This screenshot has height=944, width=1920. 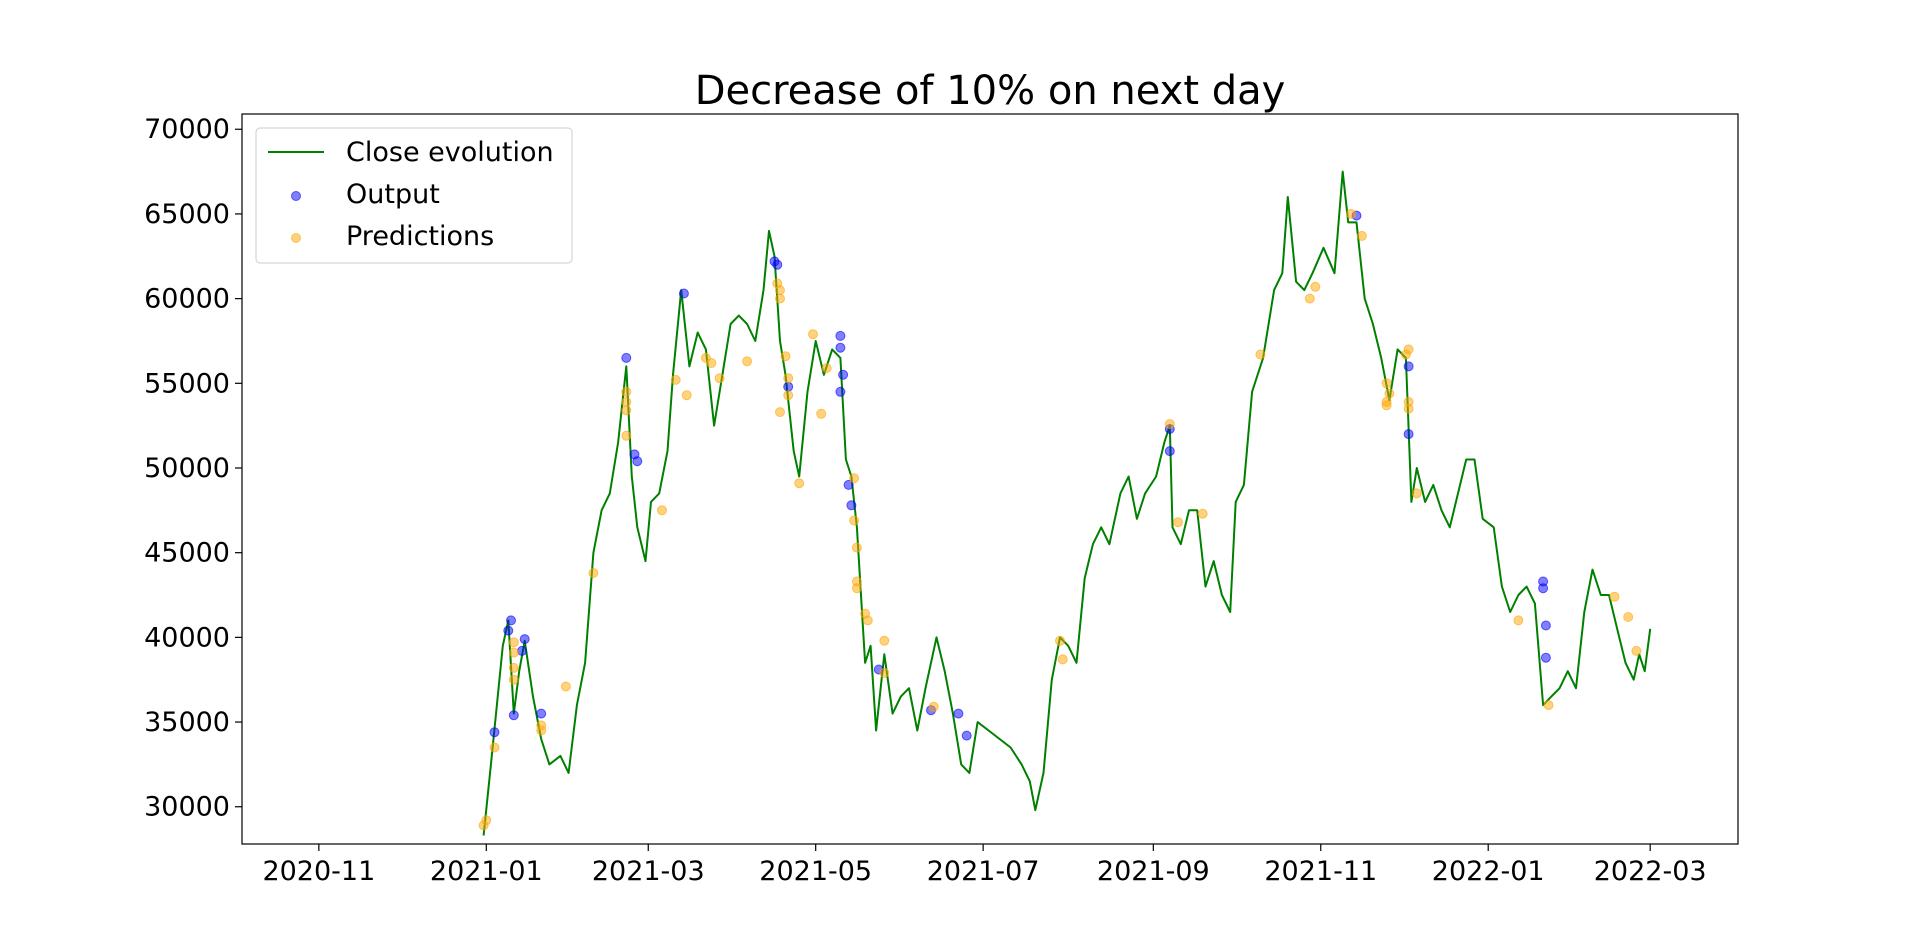 I want to click on x-tick-label: 2021-11, so click(x=1320, y=871).